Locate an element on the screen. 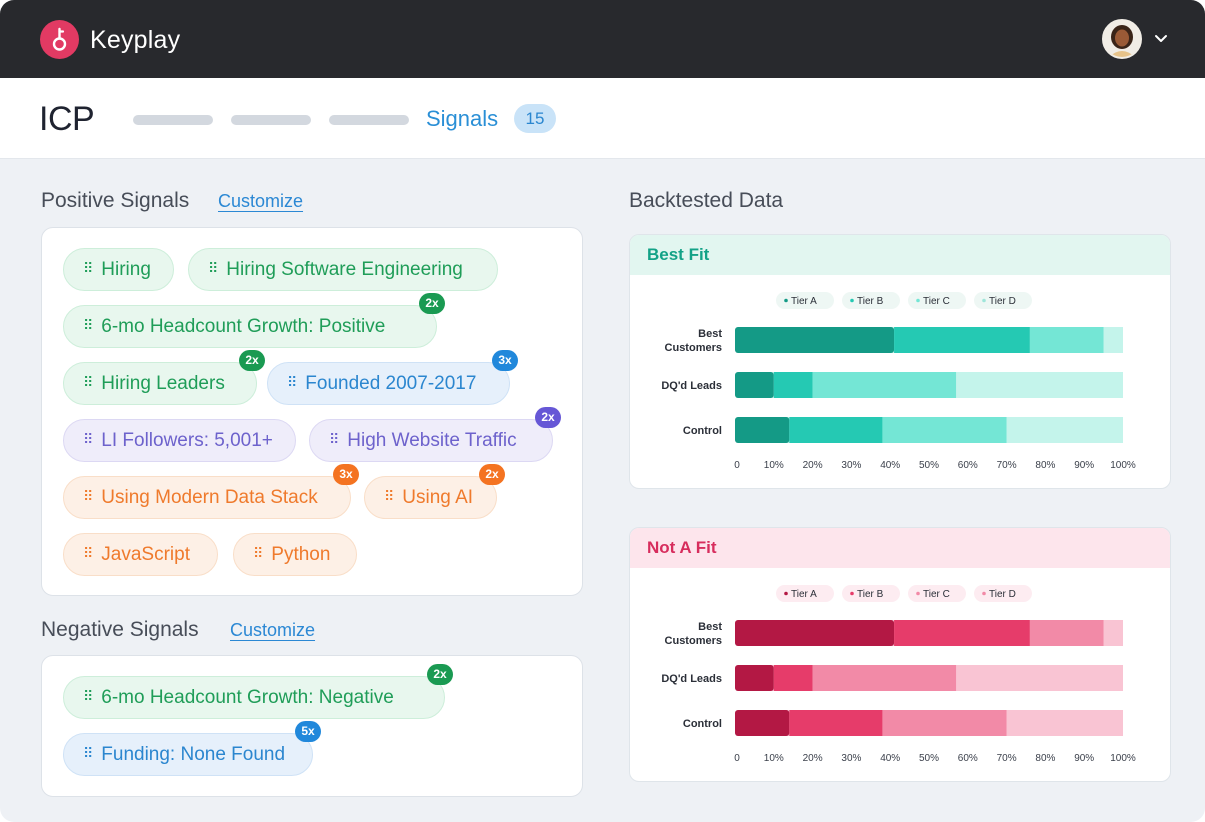 The image size is (1205, 822). category-label: Control is located at coordinates (702, 431).